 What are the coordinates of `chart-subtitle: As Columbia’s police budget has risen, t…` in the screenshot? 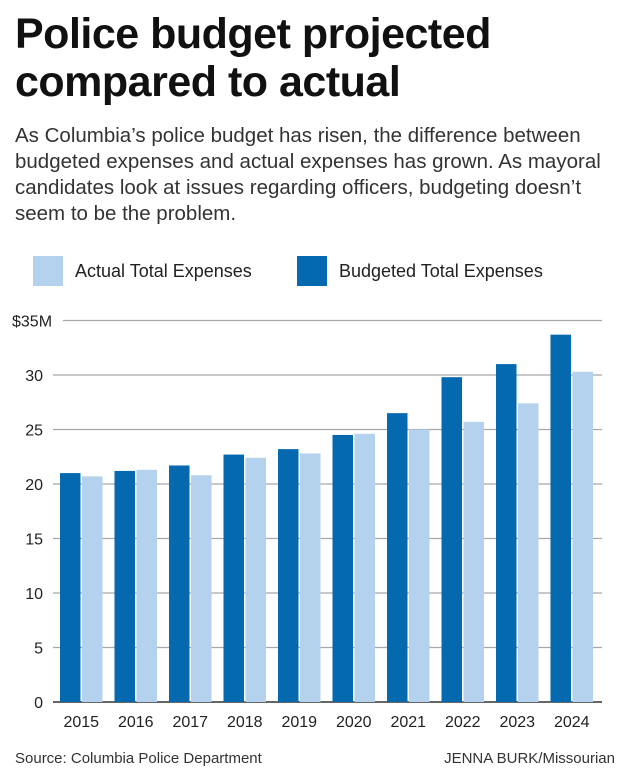 It's located at (308, 174).